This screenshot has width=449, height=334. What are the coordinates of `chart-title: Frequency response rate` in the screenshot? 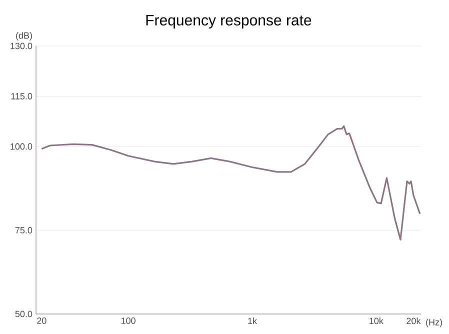 It's located at (229, 21).